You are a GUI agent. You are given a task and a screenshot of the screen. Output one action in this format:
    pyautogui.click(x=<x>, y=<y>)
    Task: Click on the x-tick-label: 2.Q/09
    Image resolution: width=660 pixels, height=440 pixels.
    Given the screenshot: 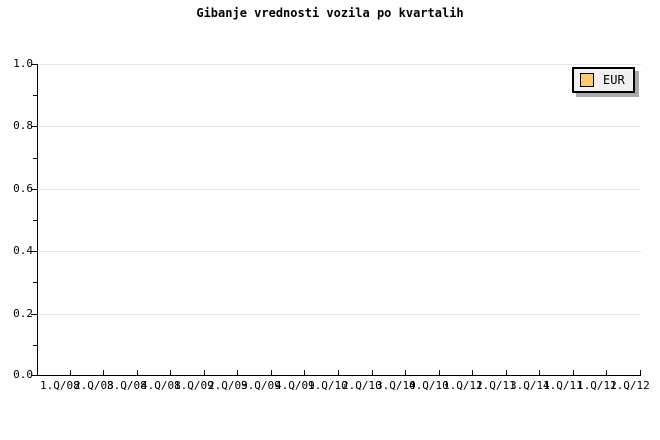 What is the action you would take?
    pyautogui.click(x=228, y=385)
    